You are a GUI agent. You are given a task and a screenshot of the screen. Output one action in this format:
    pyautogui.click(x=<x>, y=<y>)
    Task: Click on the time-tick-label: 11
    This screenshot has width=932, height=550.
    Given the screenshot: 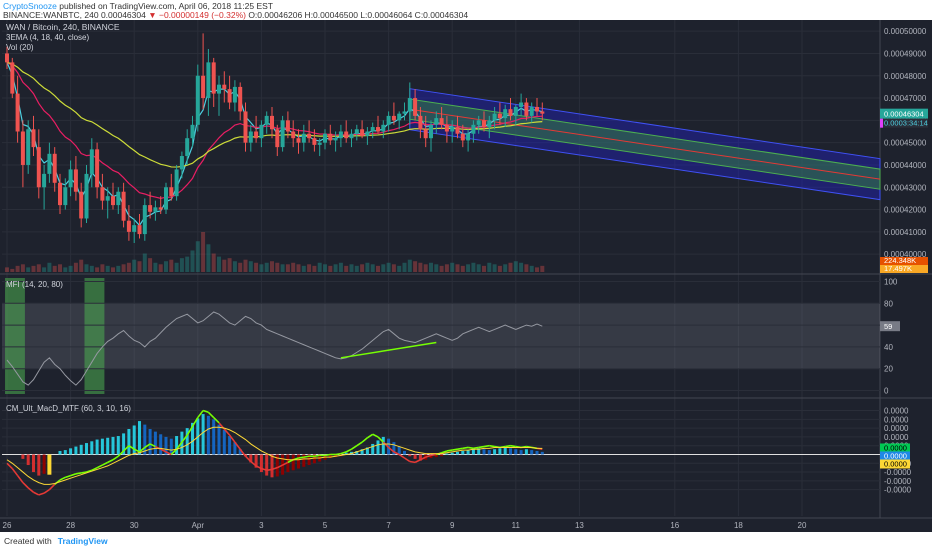 What is the action you would take?
    pyautogui.click(x=516, y=525)
    